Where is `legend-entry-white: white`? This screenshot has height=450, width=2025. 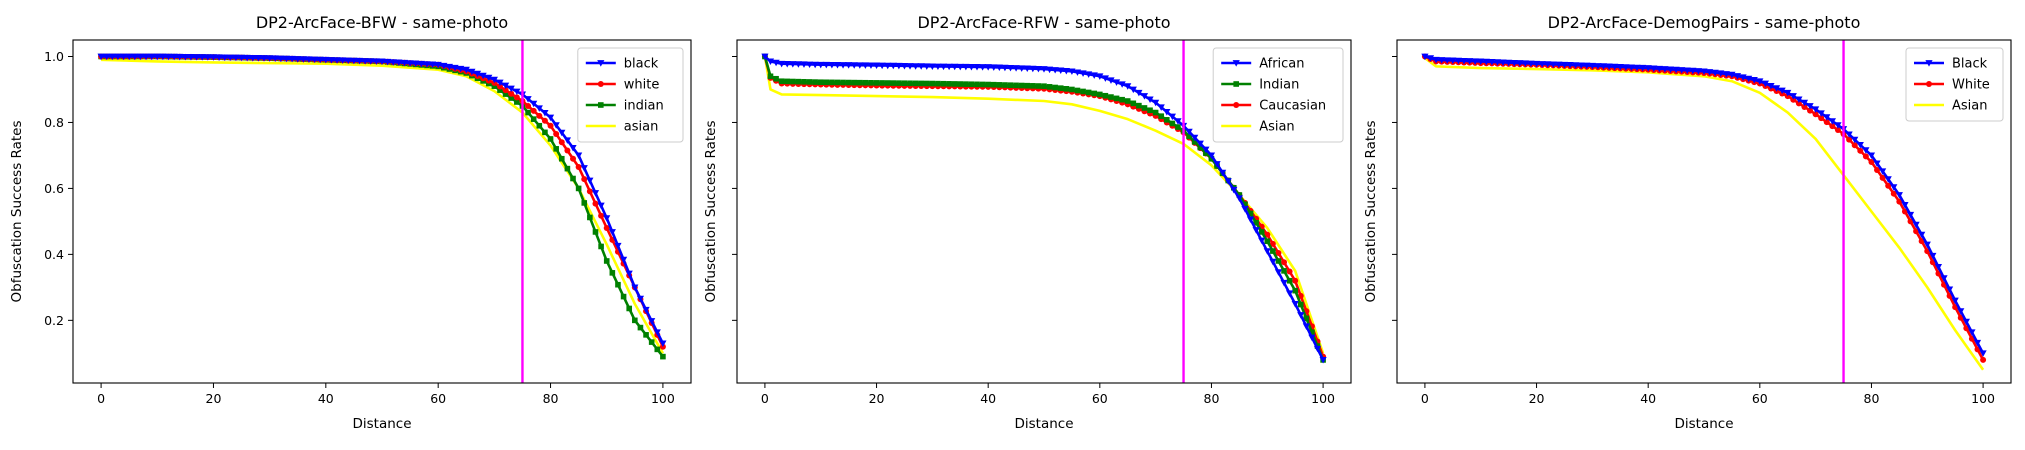 legend-entry-white: white is located at coordinates (622, 85).